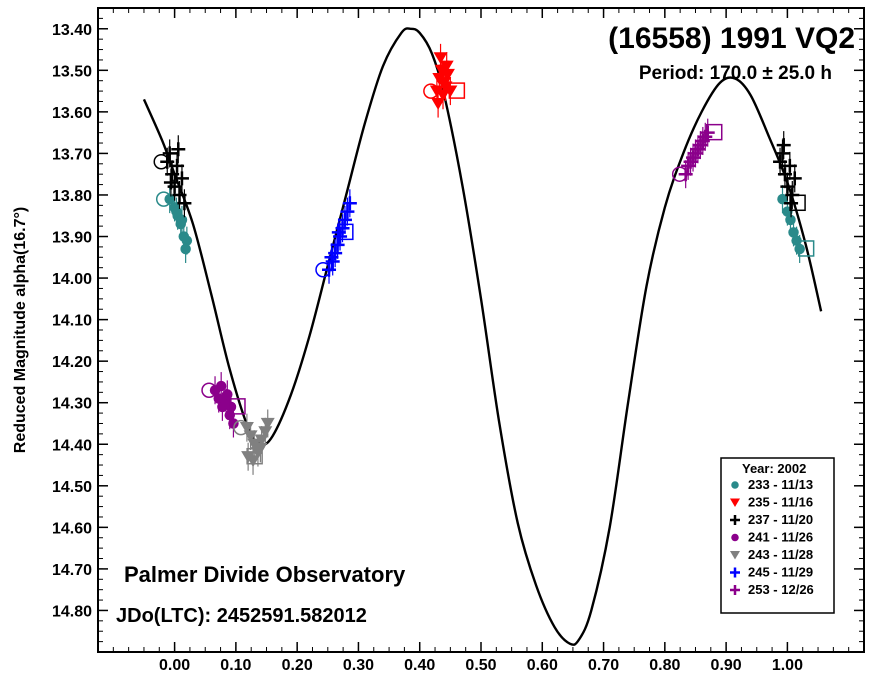  Describe the element at coordinates (731, 38) in the screenshot. I see `chart-title: (16558) 1991 VQ2` at that location.